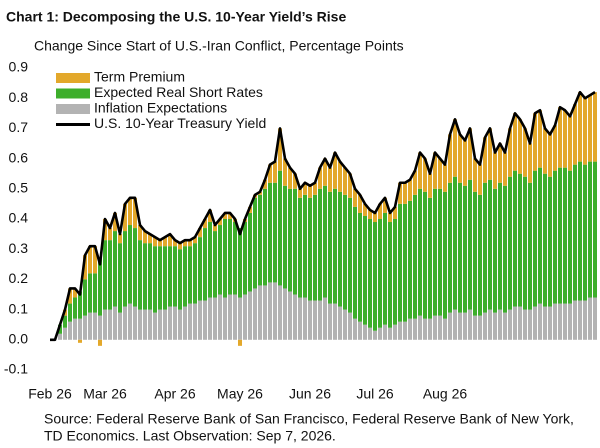 The width and height of the screenshot is (600, 448). Describe the element at coordinates (19, 127) in the screenshot. I see `y-tick-label: 0.7` at that location.